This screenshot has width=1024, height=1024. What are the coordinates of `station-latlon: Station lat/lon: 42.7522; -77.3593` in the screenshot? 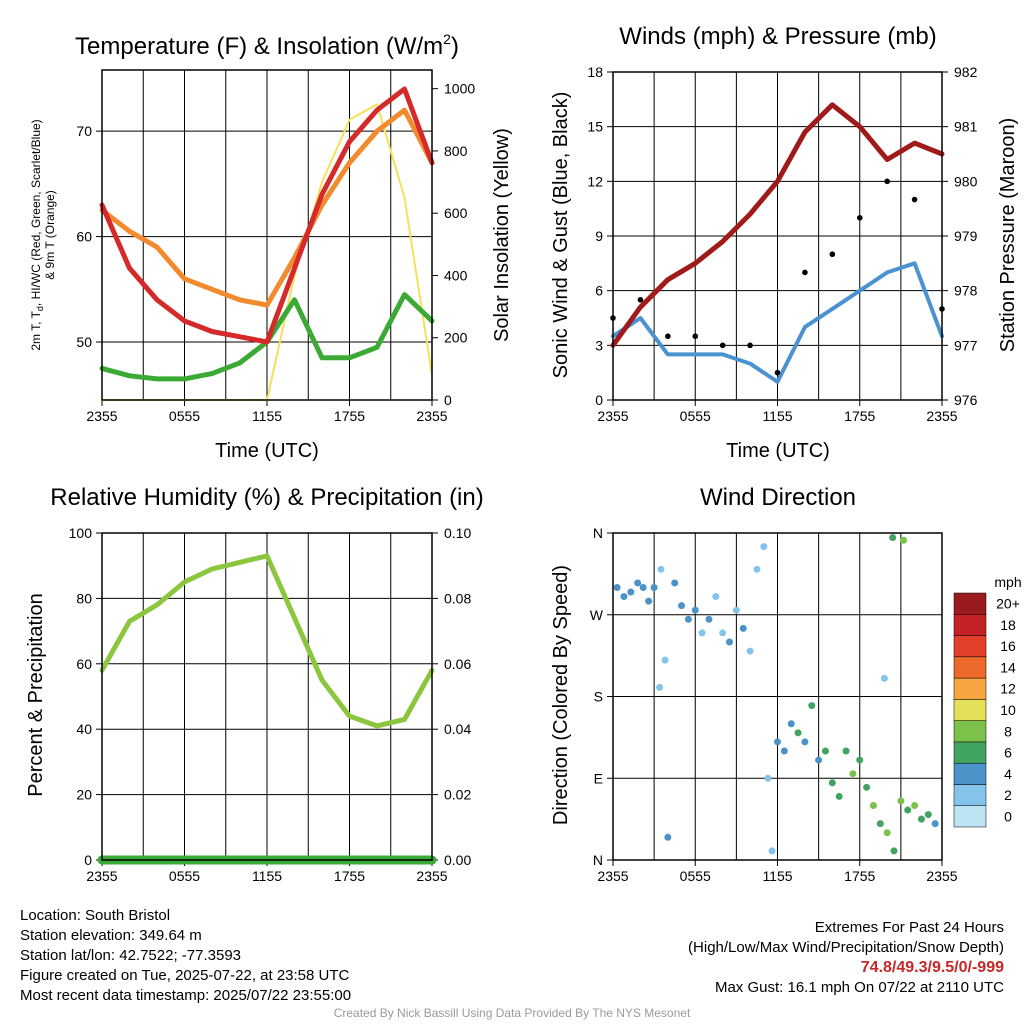 It's located at (131, 955).